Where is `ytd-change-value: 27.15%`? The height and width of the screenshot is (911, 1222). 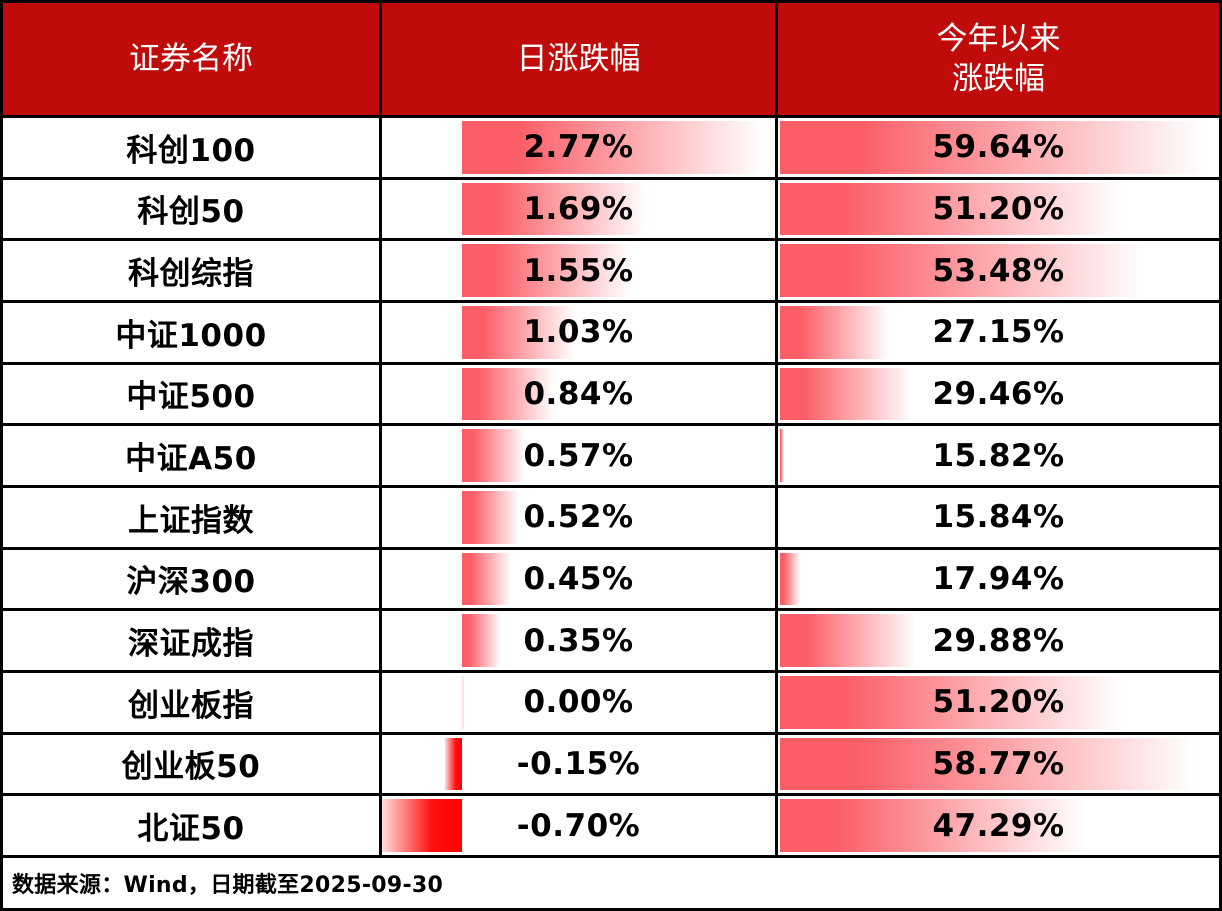
ytd-change-value: 27.15% is located at coordinates (998, 332).